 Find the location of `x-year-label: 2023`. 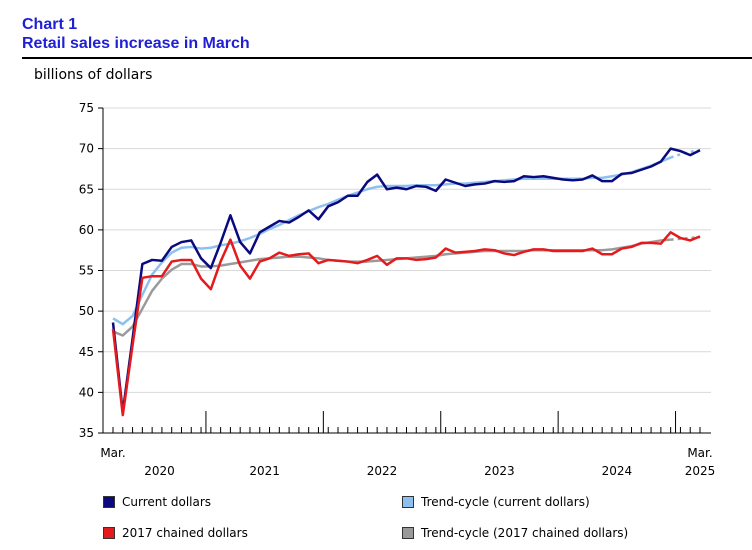

x-year-label: 2023 is located at coordinates (499, 471).